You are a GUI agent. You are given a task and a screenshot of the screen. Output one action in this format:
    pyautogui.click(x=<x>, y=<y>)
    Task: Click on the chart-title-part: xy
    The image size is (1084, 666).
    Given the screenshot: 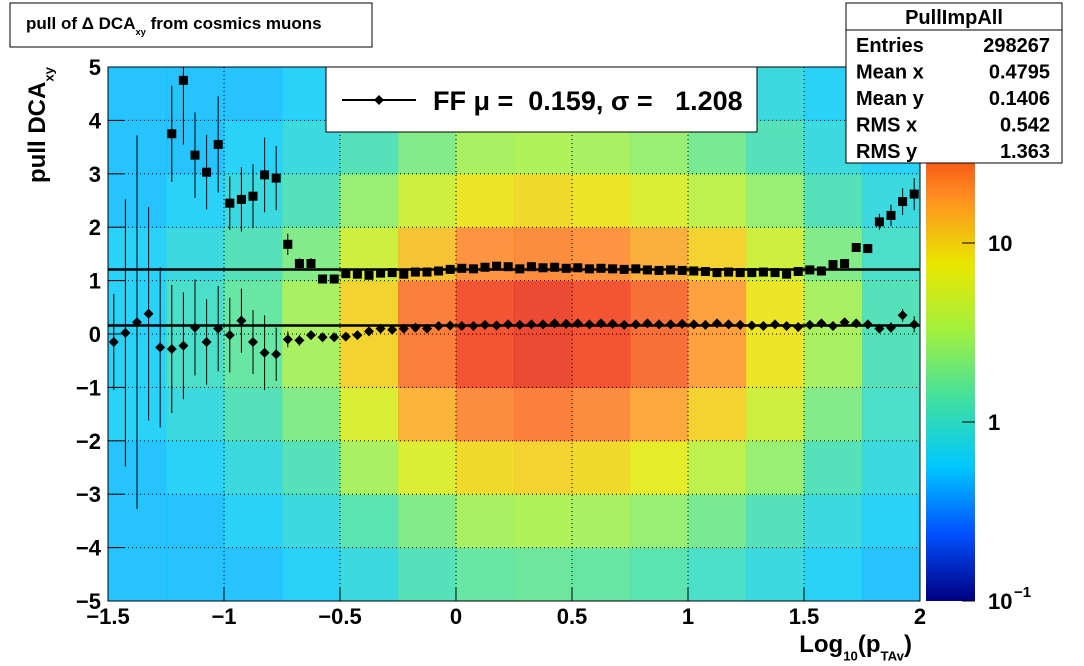 What is the action you would take?
    pyautogui.click(x=140, y=32)
    